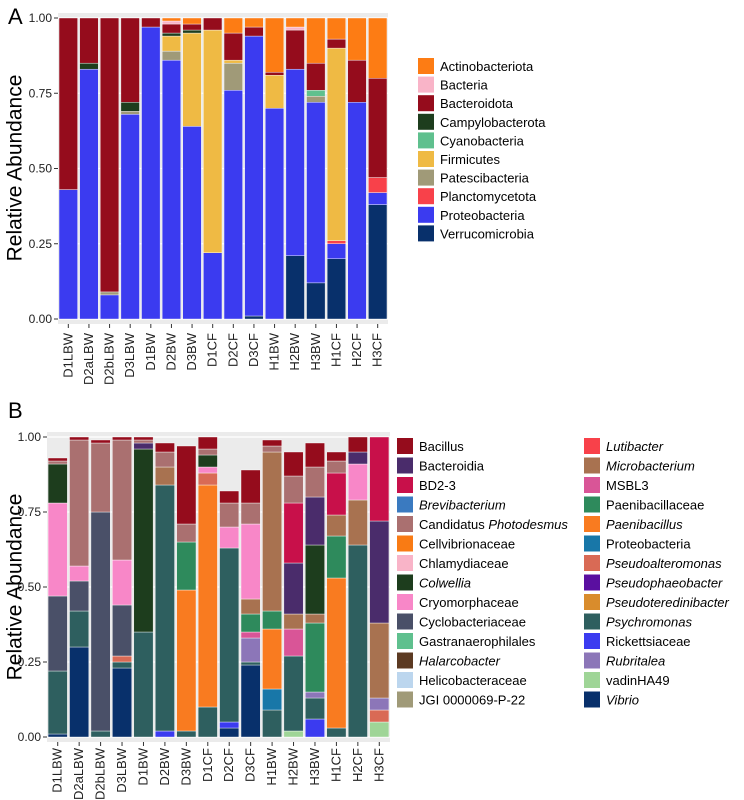 The width and height of the screenshot is (744, 800). I want to click on x-tick-label: D1LBW, so click(57, 770).